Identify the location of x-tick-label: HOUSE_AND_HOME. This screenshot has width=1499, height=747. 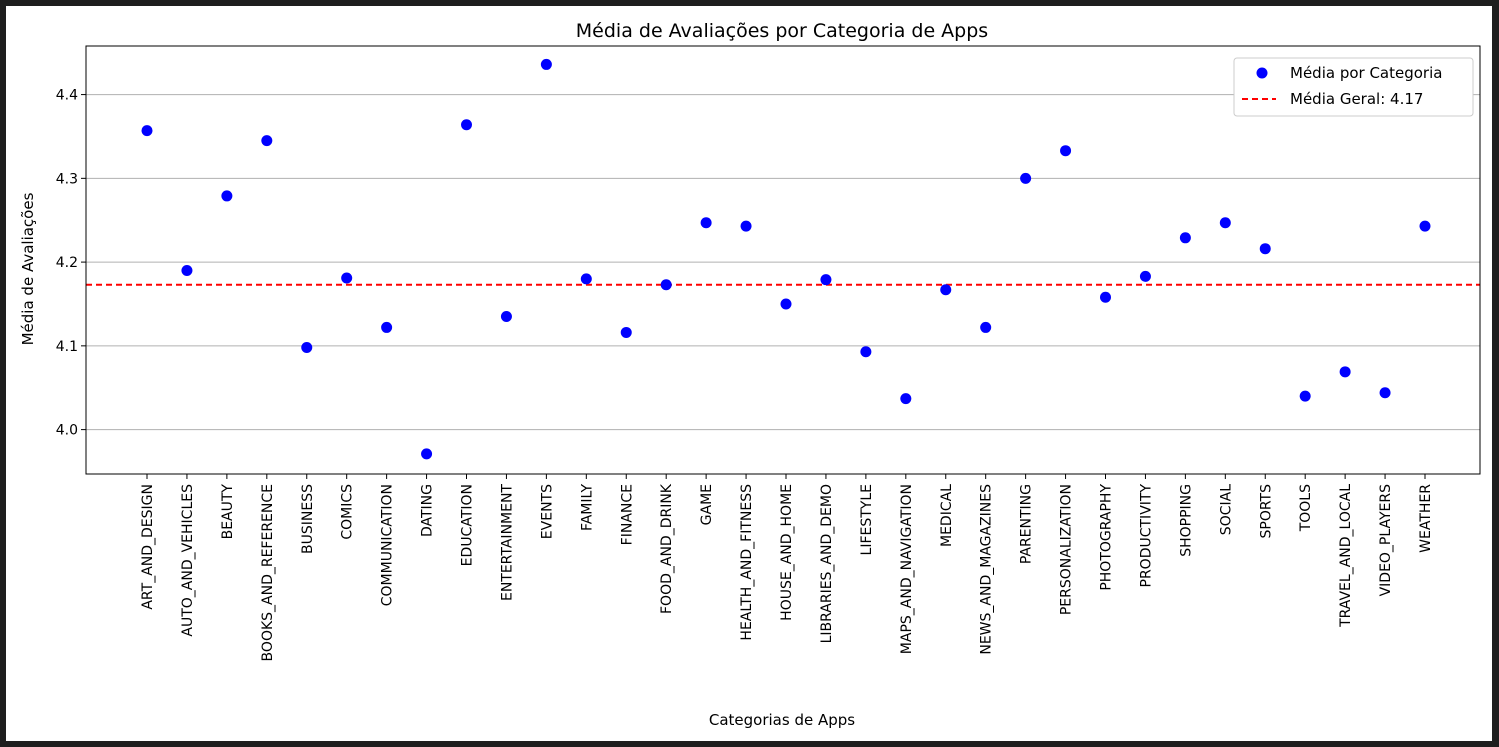
(787, 552).